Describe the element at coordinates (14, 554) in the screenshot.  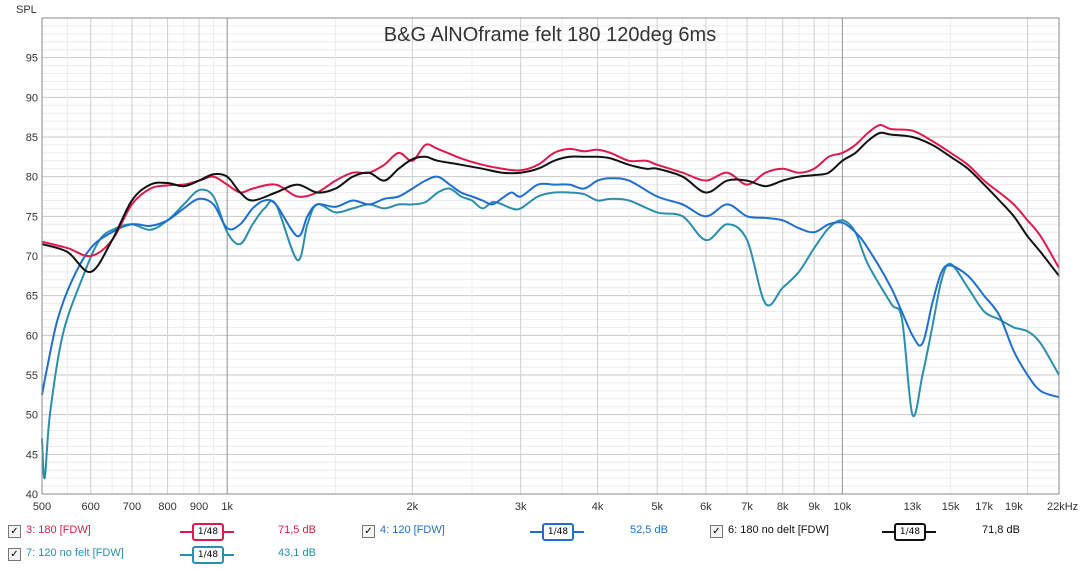
I see `series-3-checkbox: ✓` at that location.